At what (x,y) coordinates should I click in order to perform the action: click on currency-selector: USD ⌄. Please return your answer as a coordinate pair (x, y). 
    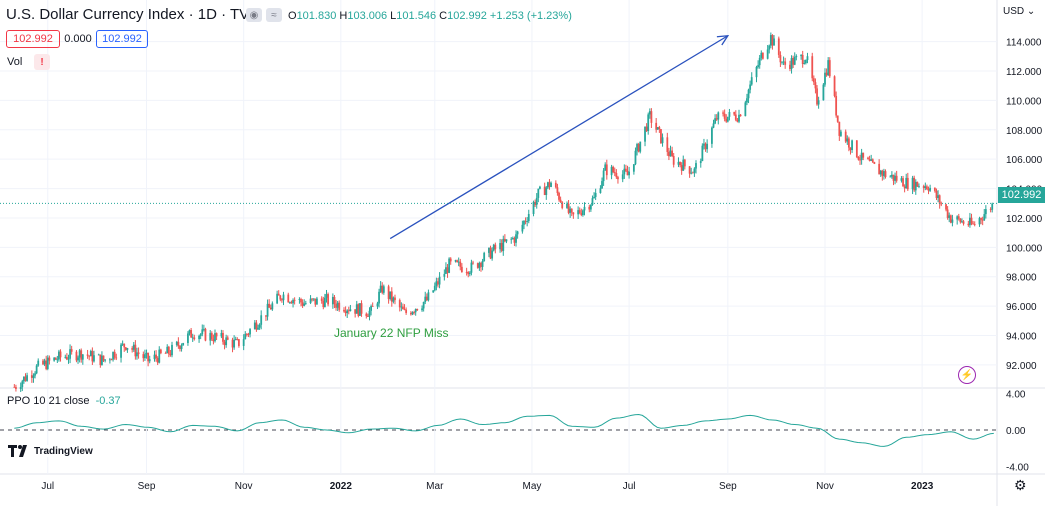
    Looking at the image, I should click on (1019, 11).